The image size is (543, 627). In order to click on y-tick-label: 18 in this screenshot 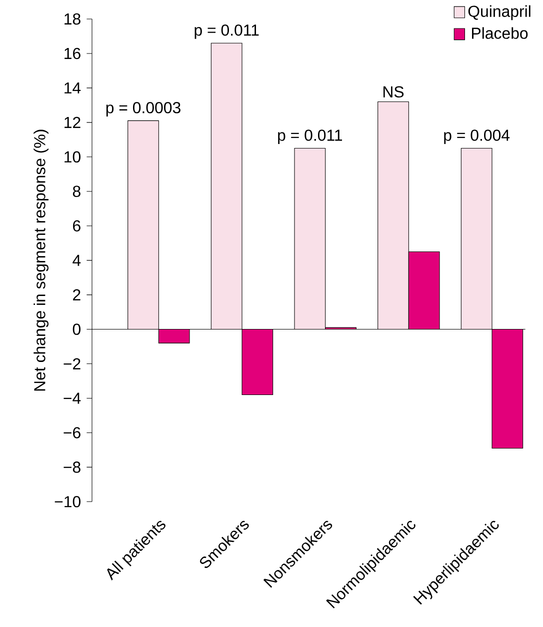, I will do `click(72, 19)`.